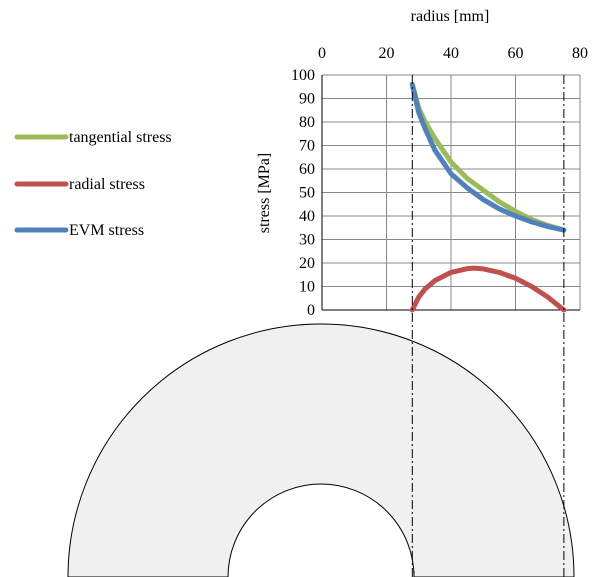 The width and height of the screenshot is (606, 577). I want to click on y-tick-label: 20, so click(307, 263).